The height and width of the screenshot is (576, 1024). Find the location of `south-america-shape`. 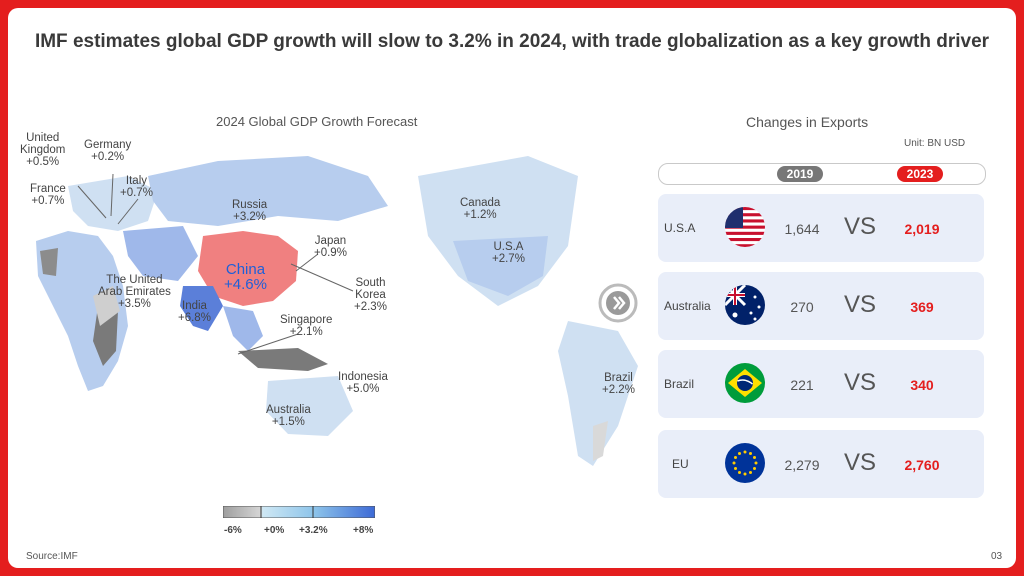

south-america-shape is located at coordinates (598, 393).